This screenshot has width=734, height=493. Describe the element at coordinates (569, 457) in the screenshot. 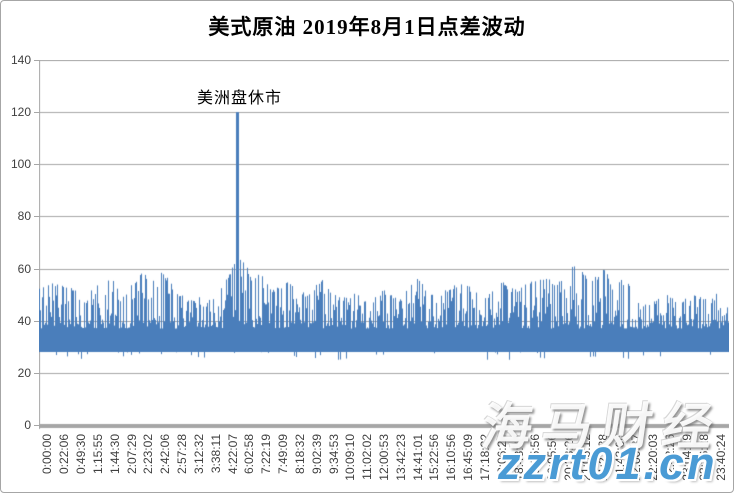

I see `x-tick-label: 20:33:26` at that location.